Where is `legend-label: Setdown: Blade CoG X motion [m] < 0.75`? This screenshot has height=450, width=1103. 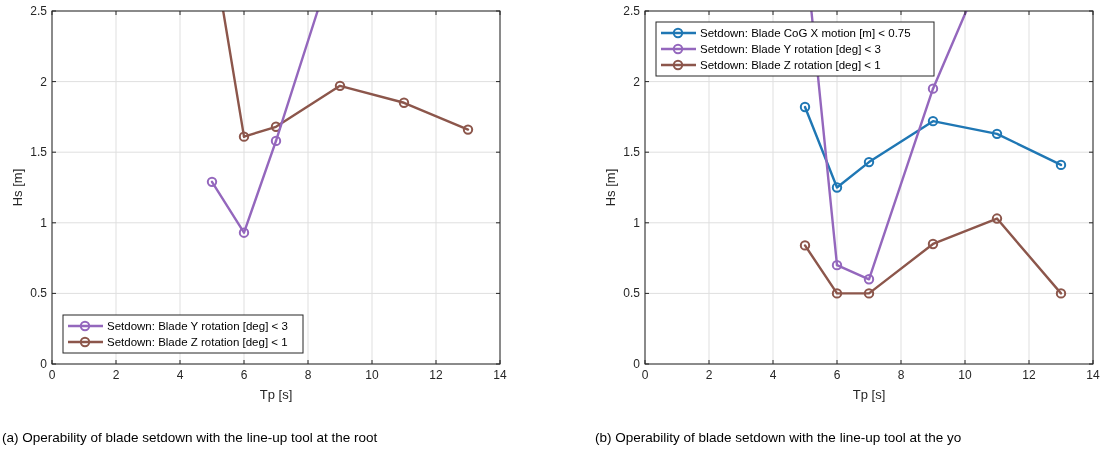 legend-label: Setdown: Blade CoG X motion [m] < 0.75 is located at coordinates (805, 33).